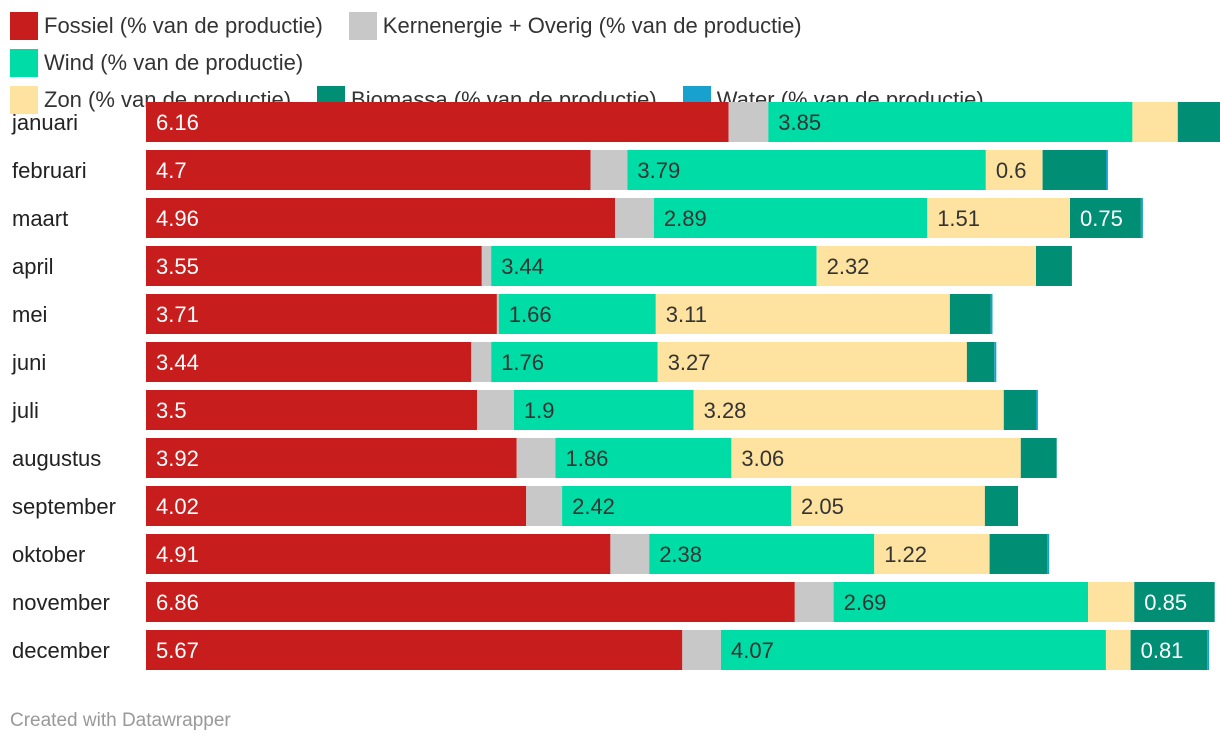  Describe the element at coordinates (680, 554) in the screenshot. I see `value-label: 2.38` at that location.